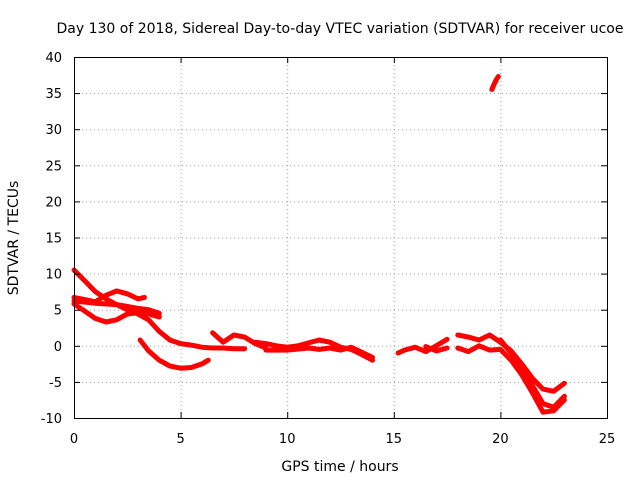 The image size is (640, 485). I want to click on x-axis-label: GPS time / hours, so click(339, 467).